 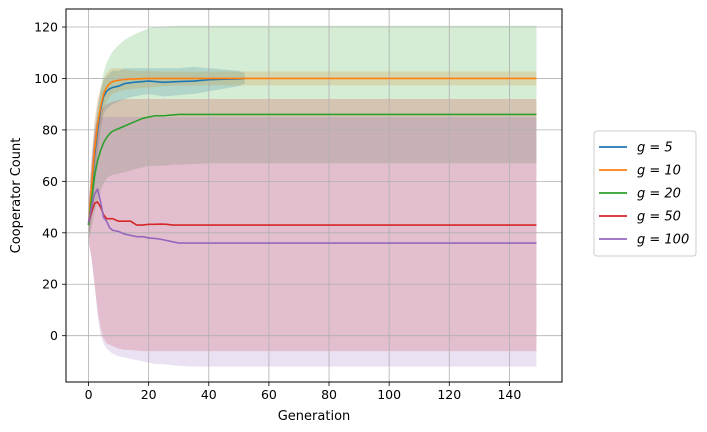 What do you see at coordinates (655, 148) in the screenshot?
I see `legend-label: g = 5` at bounding box center [655, 148].